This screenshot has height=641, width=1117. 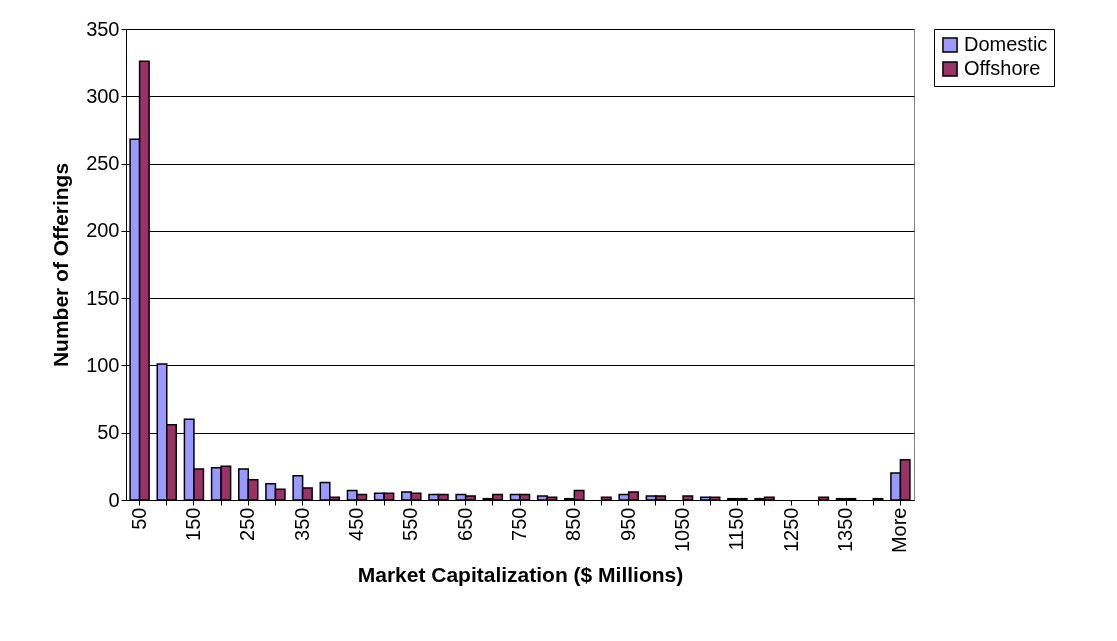 What do you see at coordinates (627, 524) in the screenshot?
I see `x-tick-label: 950` at bounding box center [627, 524].